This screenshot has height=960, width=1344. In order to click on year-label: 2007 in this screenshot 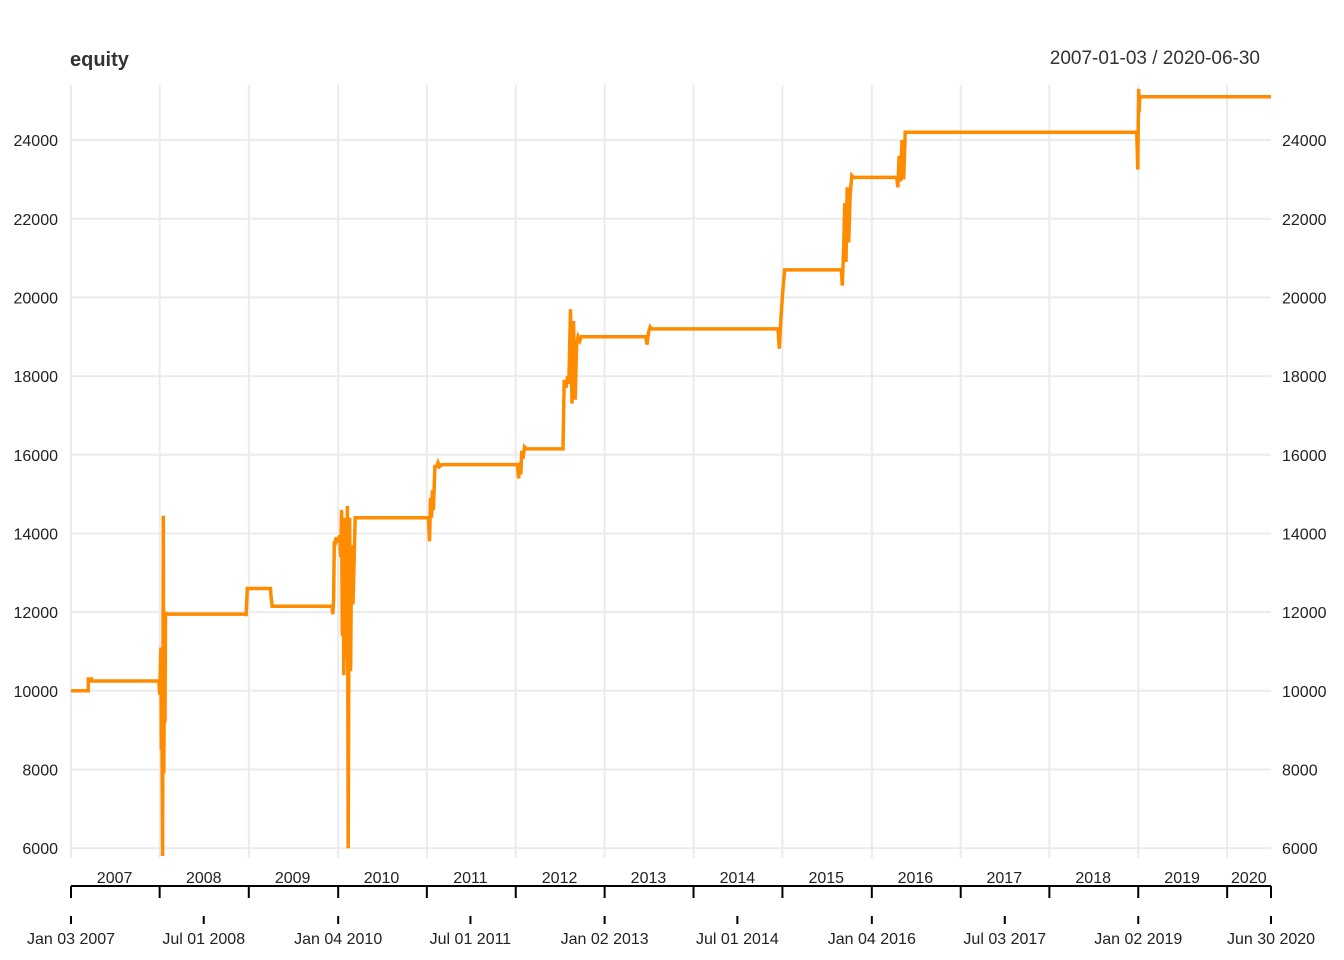, I will do `click(115, 878)`.